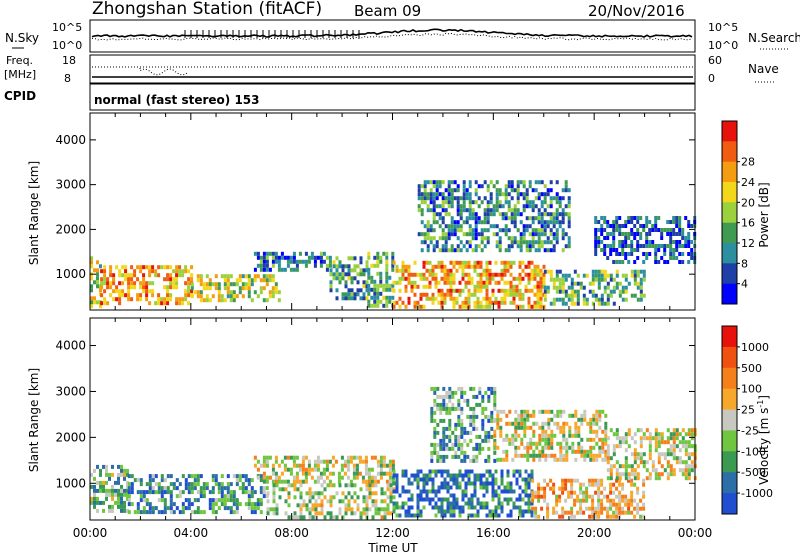 The height and width of the screenshot is (554, 800). Describe the element at coordinates (729, 274) in the screenshot. I see `power-panel-colorbar-segment` at that location.